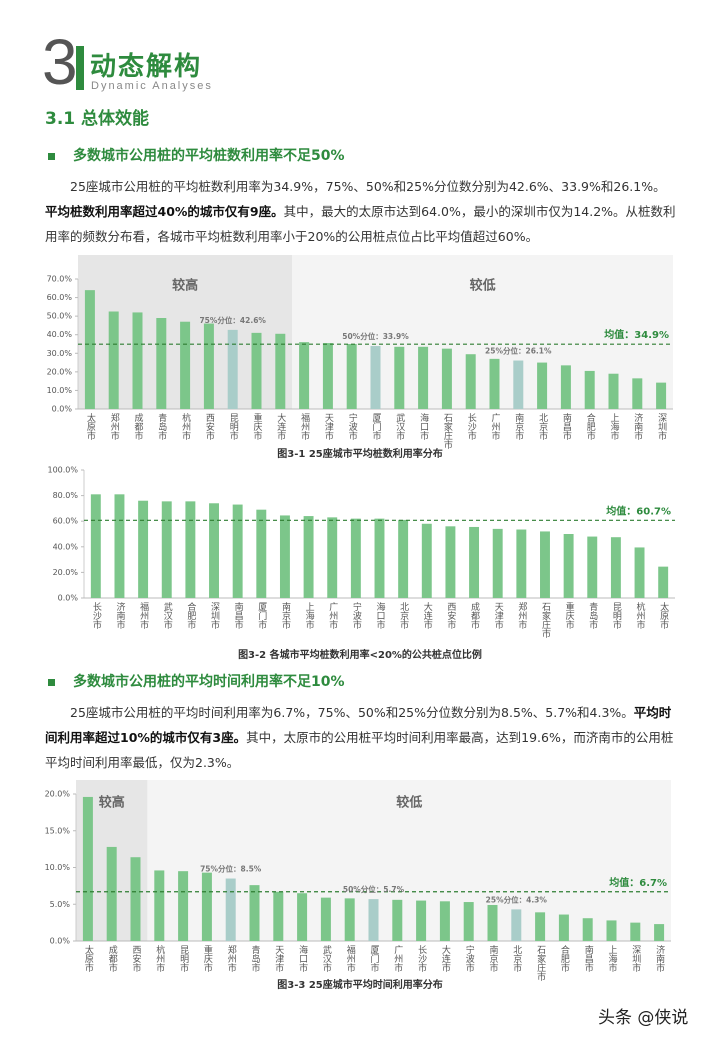 The image size is (720, 1040). Describe the element at coordinates (359, 453) in the screenshot. I see `chart-caption: 图3-1 25座城市平均桩数利用率分布` at that location.